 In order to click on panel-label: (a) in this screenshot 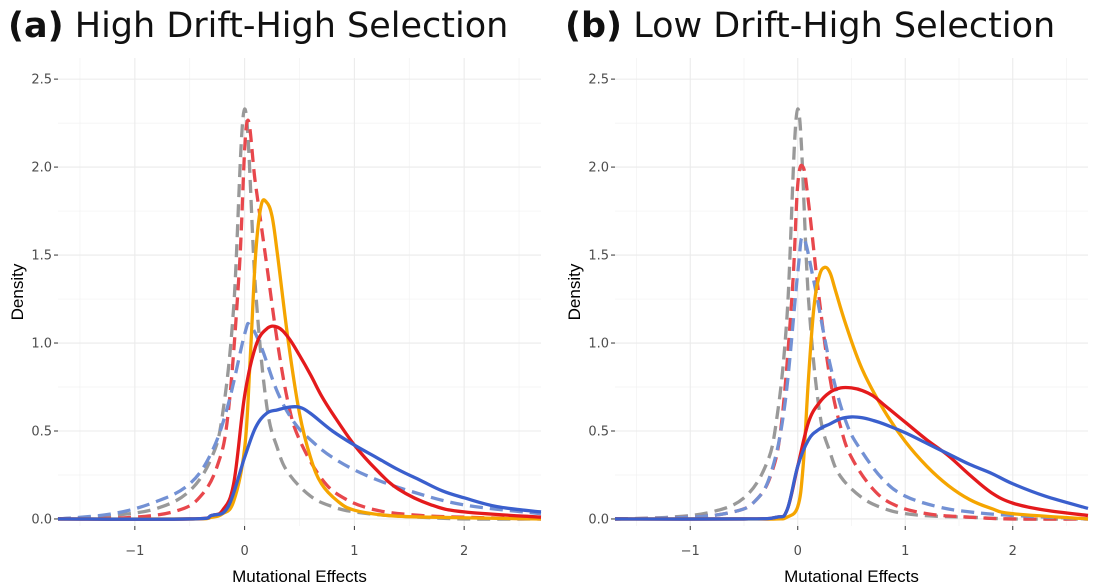, I will do `click(36, 26)`.